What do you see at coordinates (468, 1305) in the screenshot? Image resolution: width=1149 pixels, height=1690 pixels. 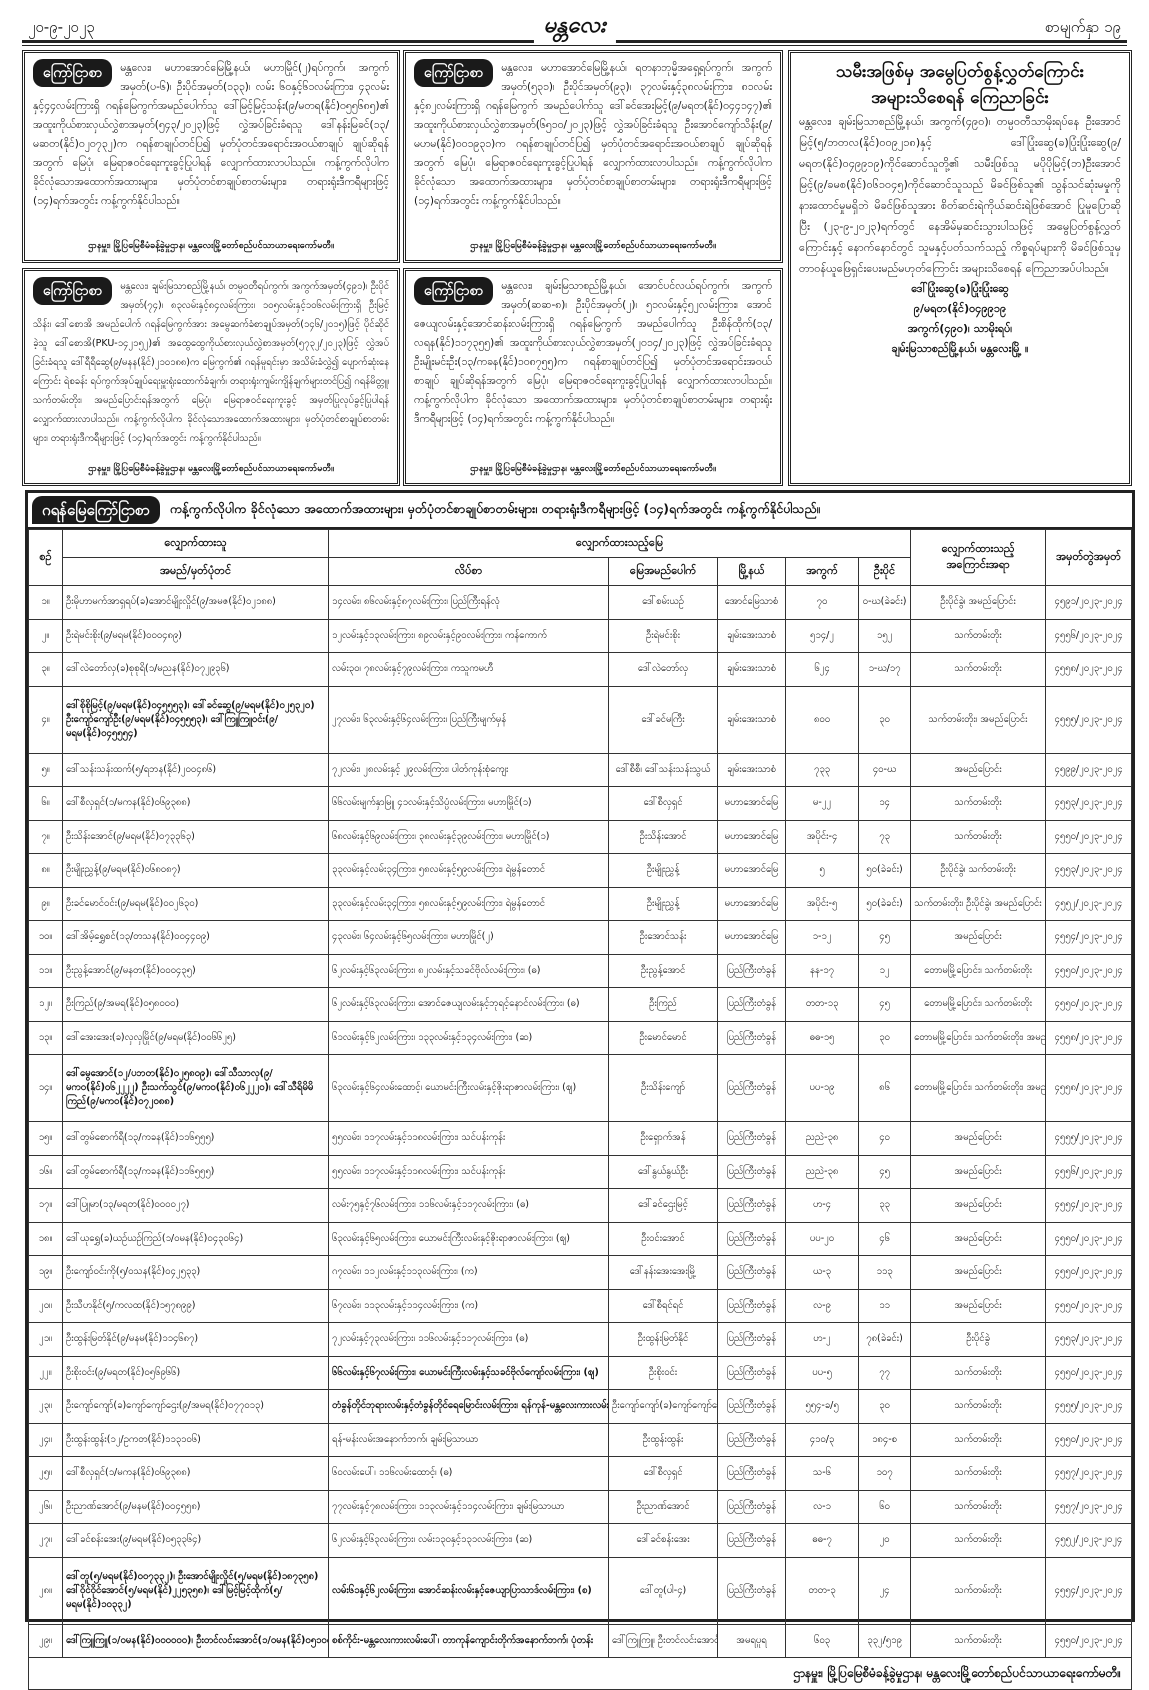 I see `address: ၆၇လမ်း၊ ၁၁၃လမ်းနှင့်၁၁၄လမ်းကြား၊ (က)` at bounding box center [468, 1305].